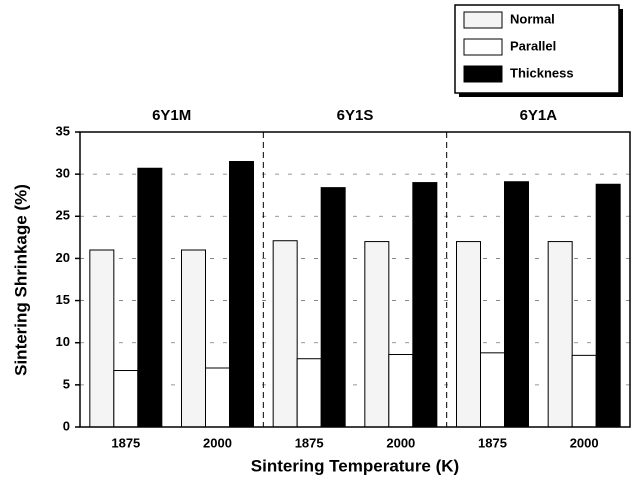 The height and width of the screenshot is (485, 633). Describe the element at coordinates (66, 383) in the screenshot. I see `y-tick-label: 5` at that location.